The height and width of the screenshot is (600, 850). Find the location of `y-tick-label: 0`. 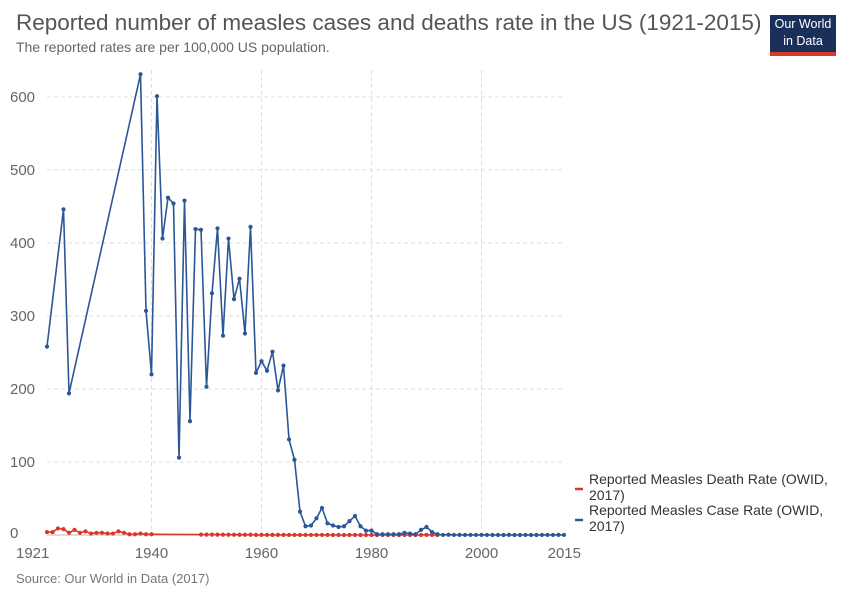

y-tick-label: 0 is located at coordinates (14, 533).